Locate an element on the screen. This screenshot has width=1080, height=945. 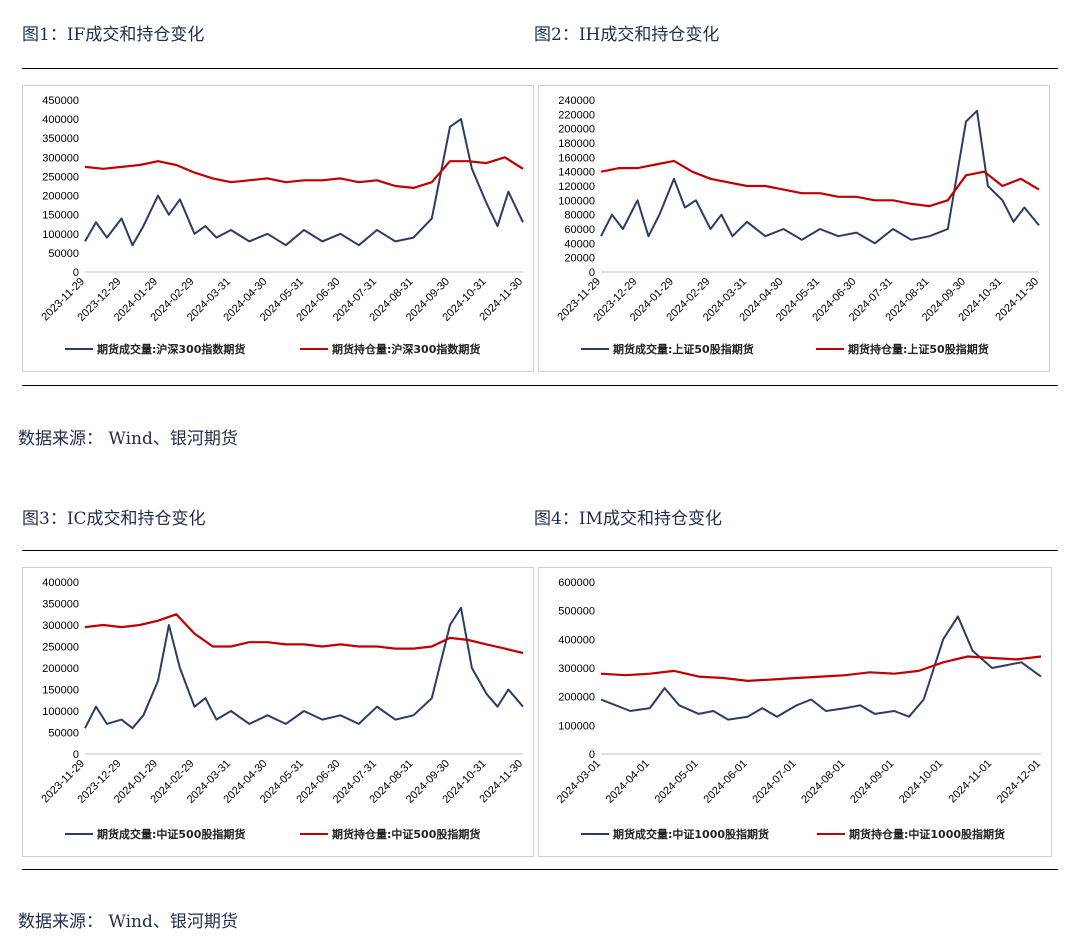
fig4-y-tick-label: 0 is located at coordinates (592, 755).